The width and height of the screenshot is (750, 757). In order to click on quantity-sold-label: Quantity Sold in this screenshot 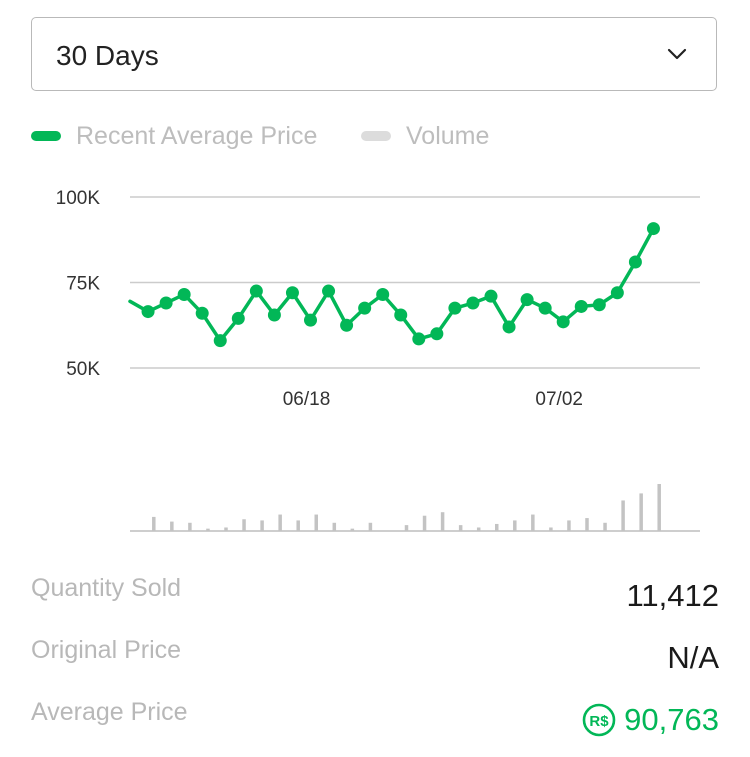, I will do `click(106, 588)`.